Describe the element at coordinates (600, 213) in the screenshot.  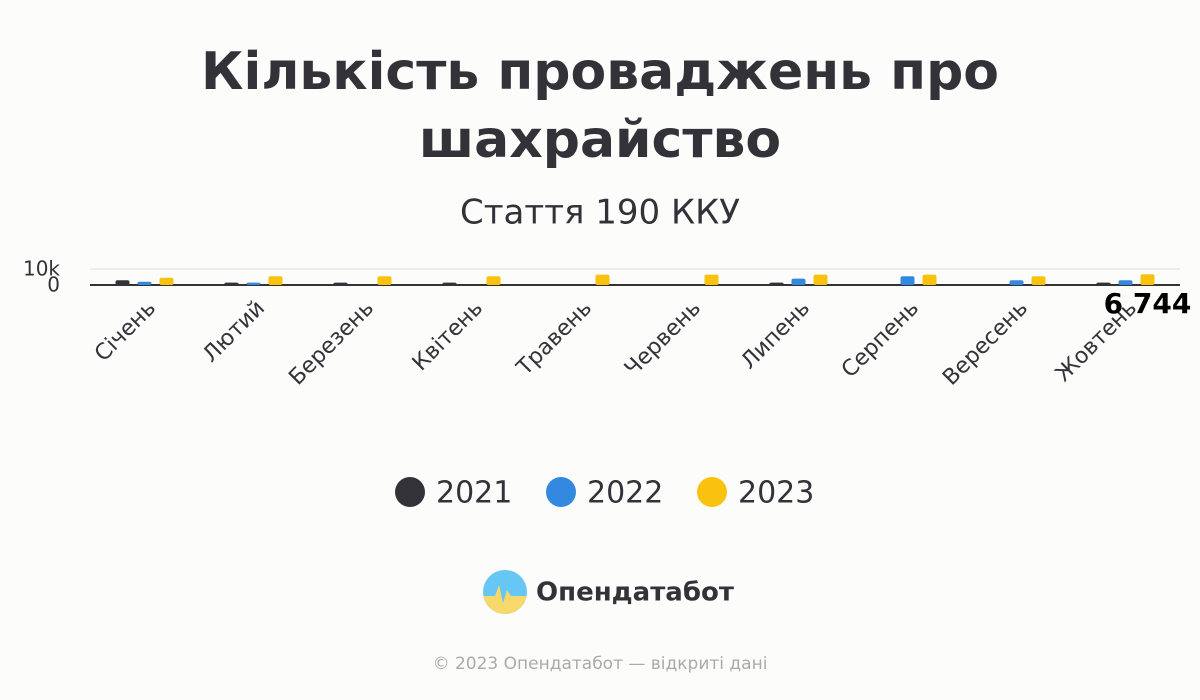
I see `chart-subtitle: Стаття 190 ККУ` at that location.